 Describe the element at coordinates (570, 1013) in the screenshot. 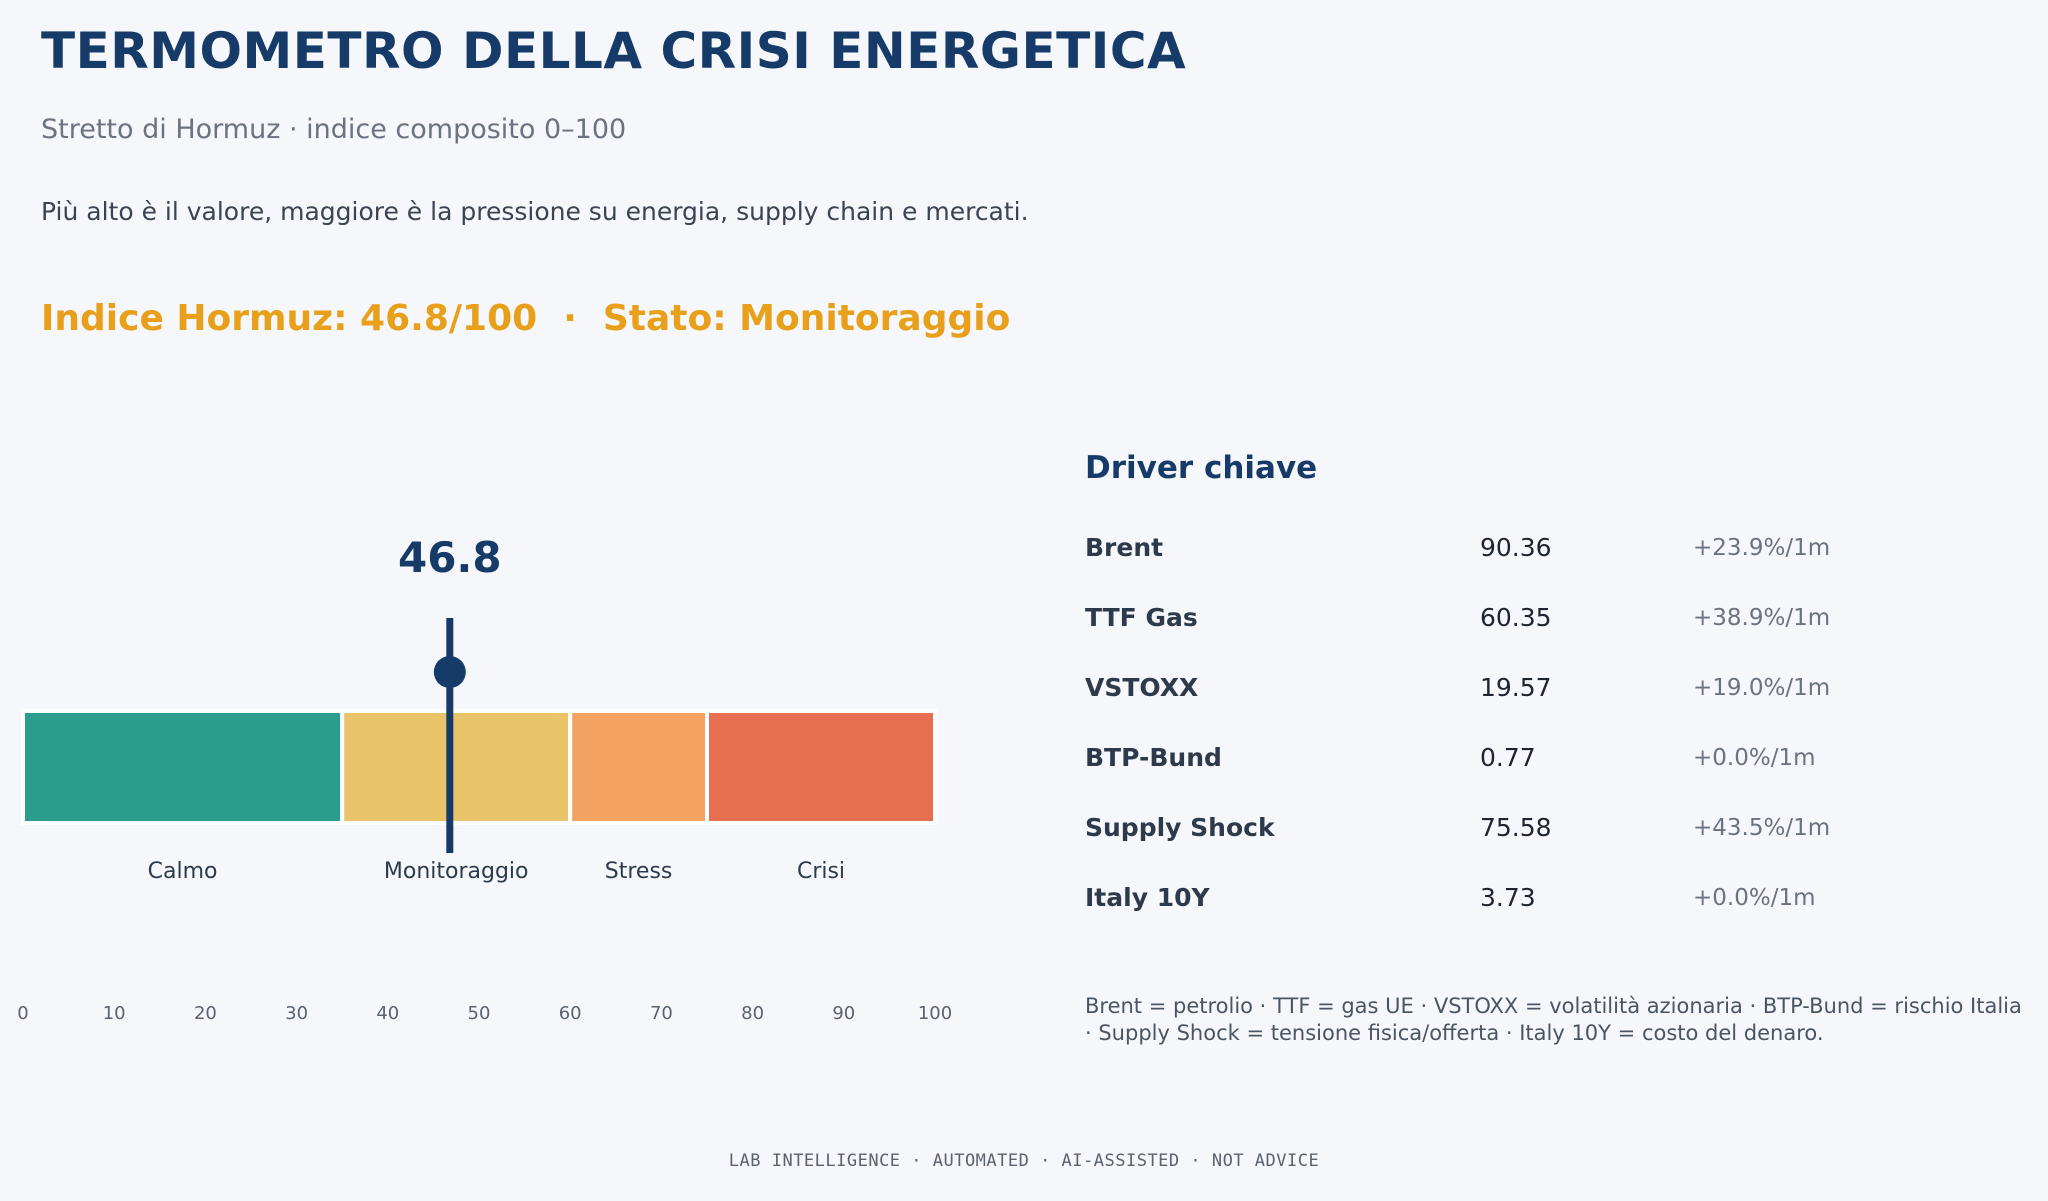

I see `x-tick-label: 60` at that location.